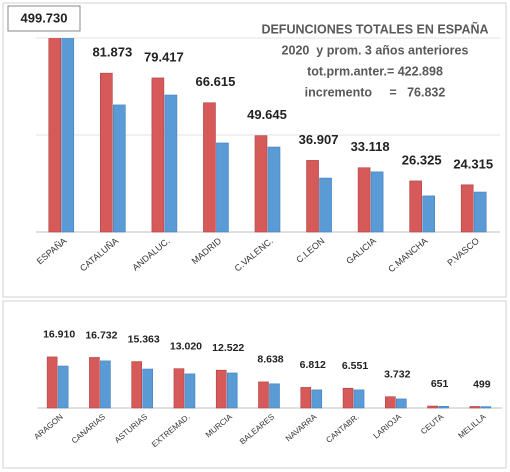 This screenshot has width=510, height=472. I want to click on value-label: 36.907, so click(319, 139).